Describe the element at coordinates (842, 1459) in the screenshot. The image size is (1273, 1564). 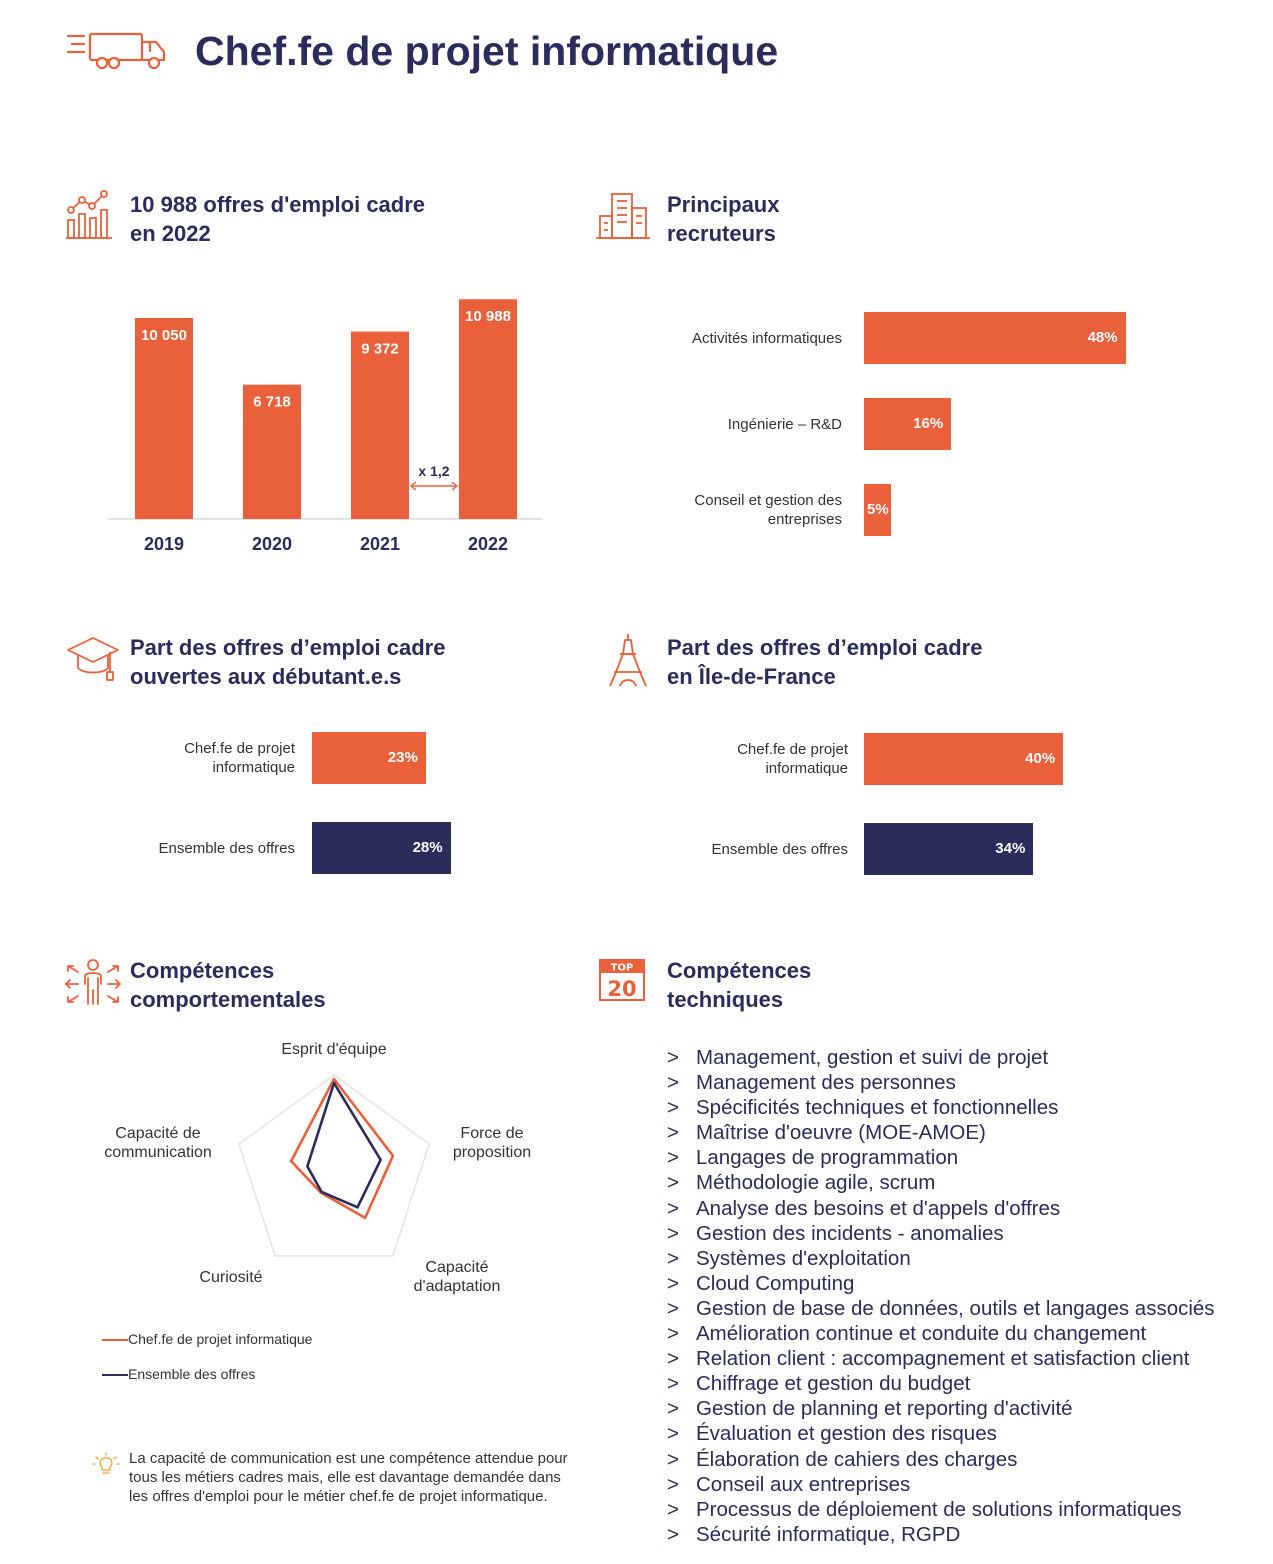
I see `list-item: > Élaboration de cahiers des charges` at that location.